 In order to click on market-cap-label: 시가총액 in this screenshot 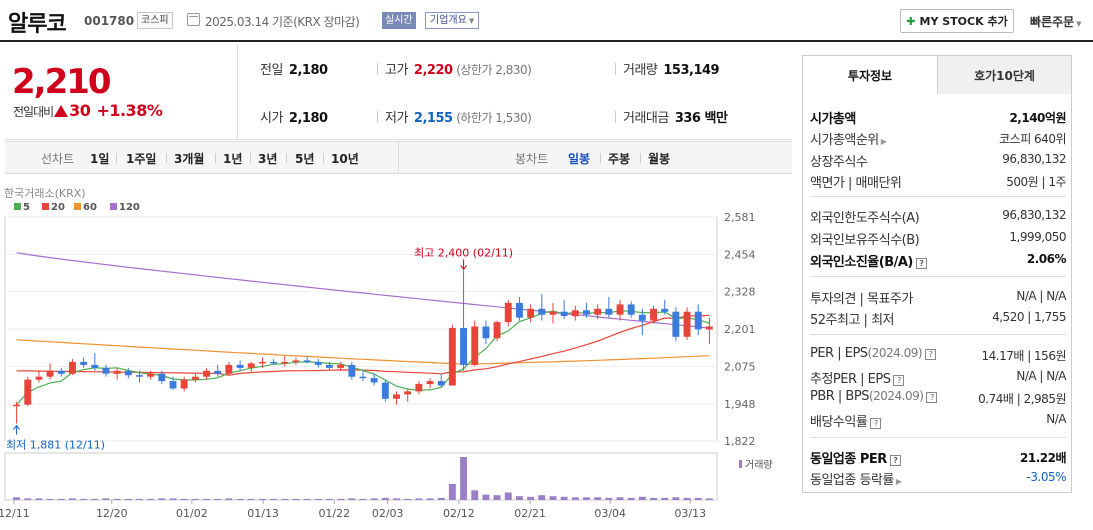, I will do `click(833, 119)`.